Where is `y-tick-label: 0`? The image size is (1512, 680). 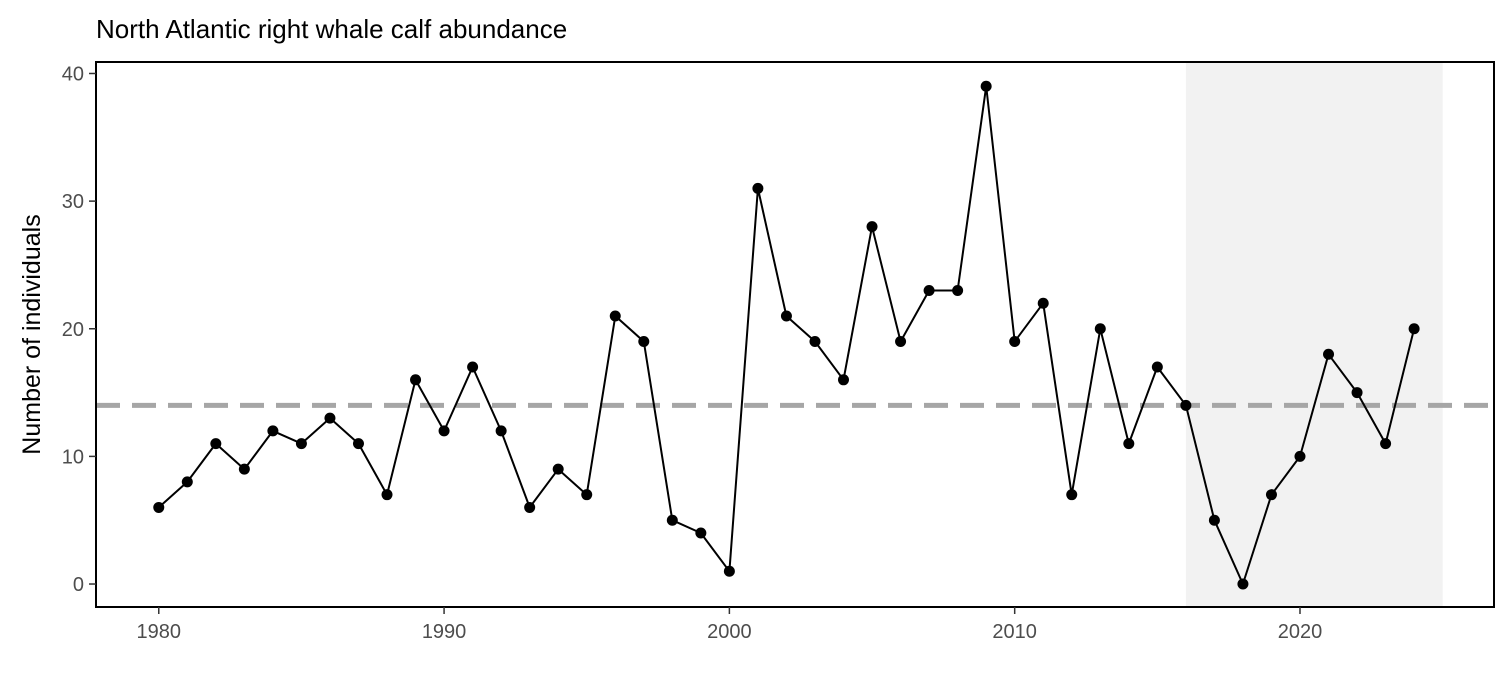 y-tick-label: 0 is located at coordinates (78, 585).